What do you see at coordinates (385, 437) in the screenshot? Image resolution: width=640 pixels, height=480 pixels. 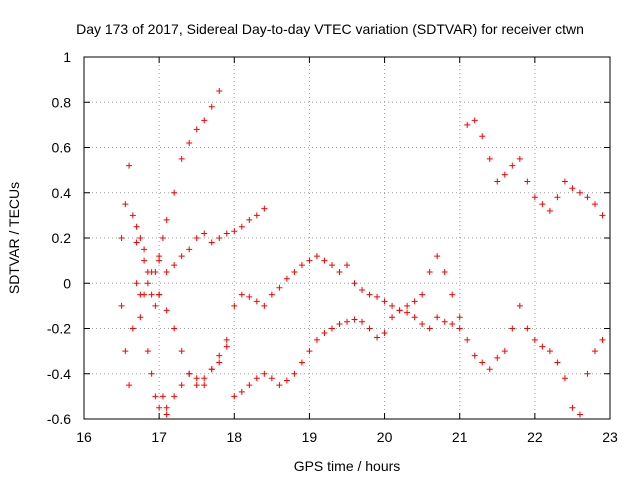 I see `x-tick-label: 20` at bounding box center [385, 437].